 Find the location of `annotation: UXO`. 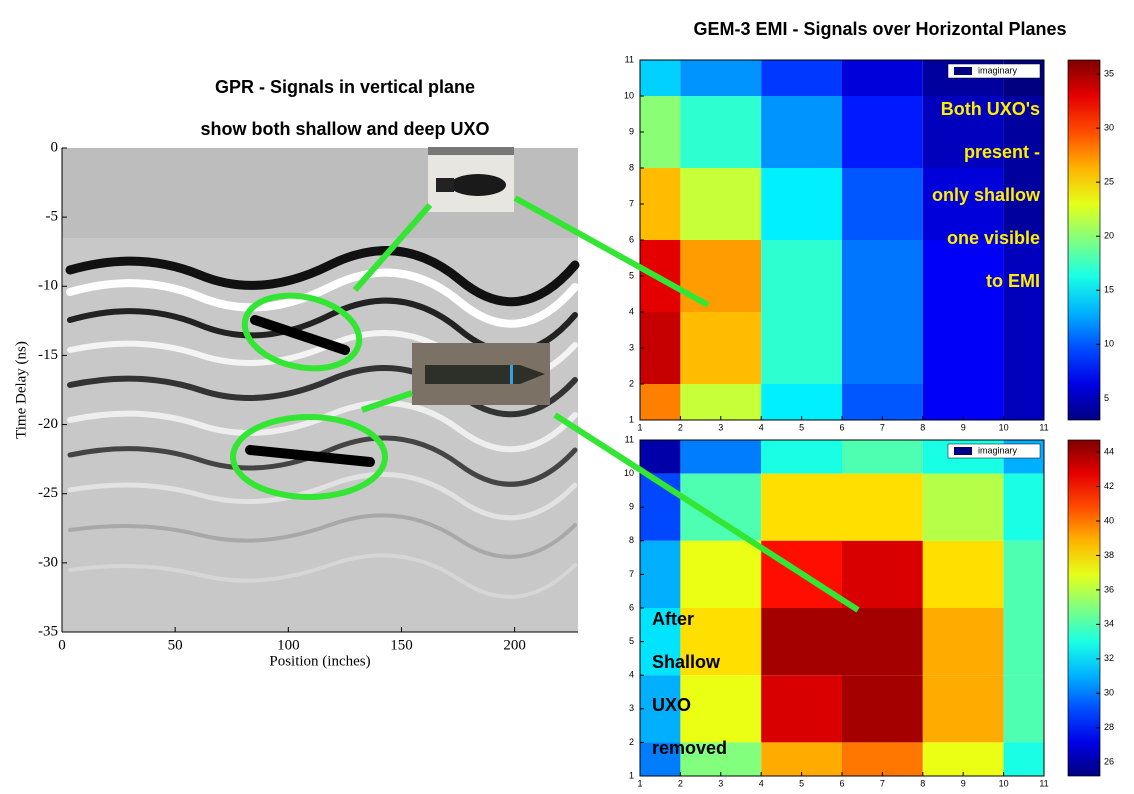

annotation: UXO is located at coordinates (671, 705).